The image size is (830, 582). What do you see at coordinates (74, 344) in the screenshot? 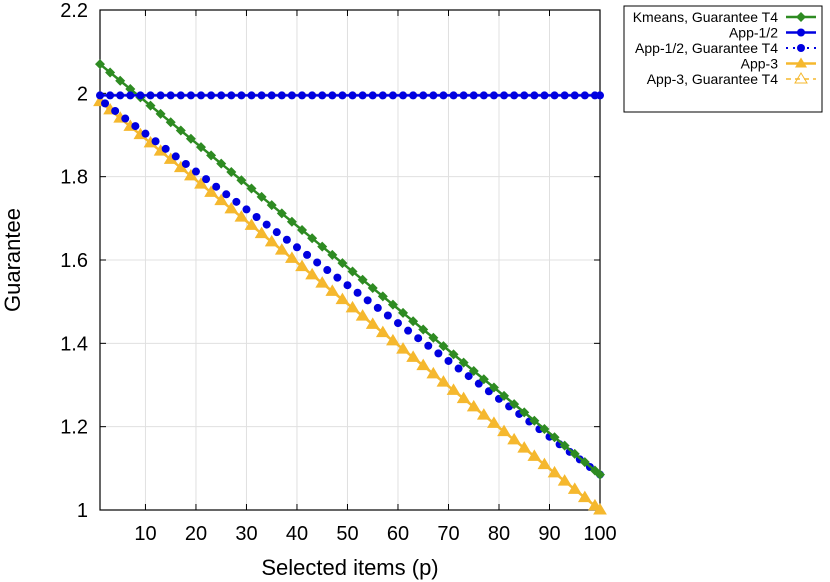
I see `y-tick-label: 1.4` at bounding box center [74, 344].